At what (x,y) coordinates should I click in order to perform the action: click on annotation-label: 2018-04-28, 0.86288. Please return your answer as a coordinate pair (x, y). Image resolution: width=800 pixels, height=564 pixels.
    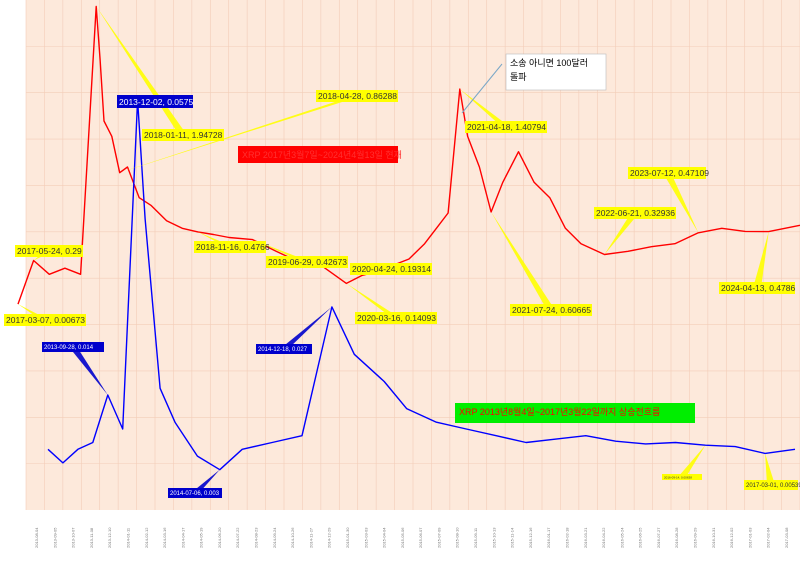
    Looking at the image, I should click on (357, 96).